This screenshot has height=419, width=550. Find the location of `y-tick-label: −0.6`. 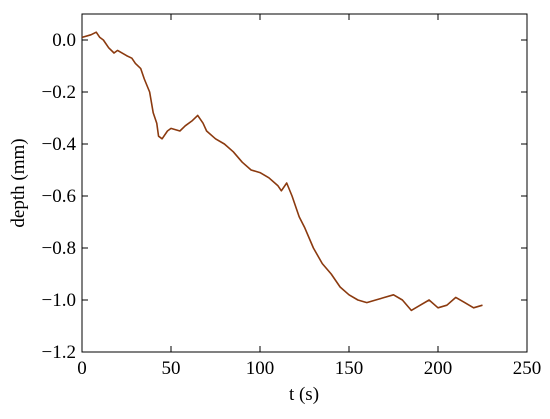

y-tick-label: −0.6 is located at coordinates (59, 196).